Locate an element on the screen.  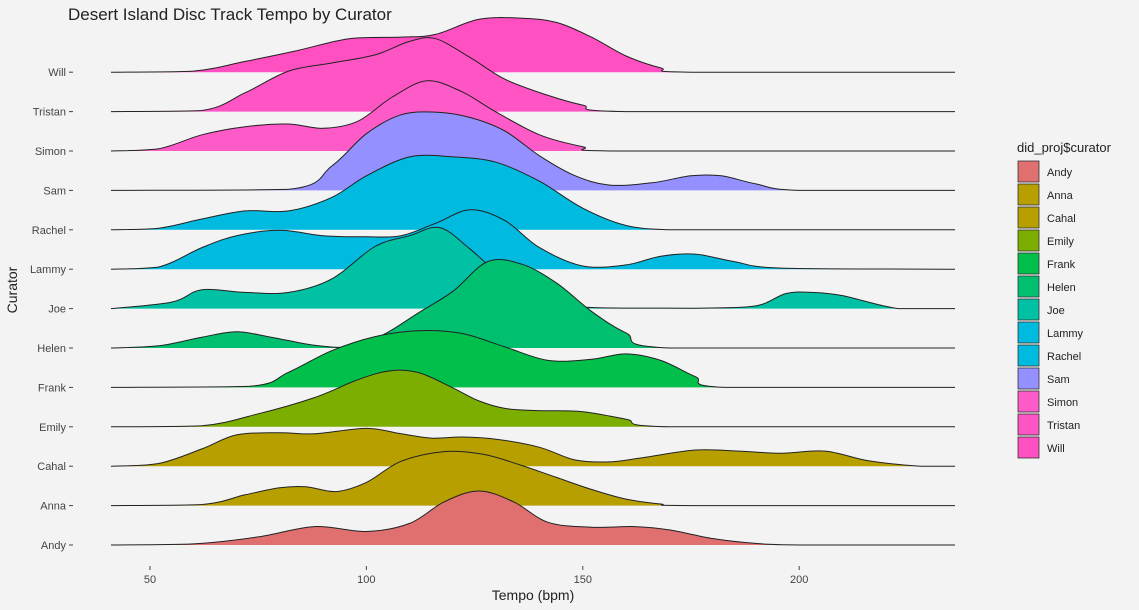
ridge-line-simon is located at coordinates (532, 116).